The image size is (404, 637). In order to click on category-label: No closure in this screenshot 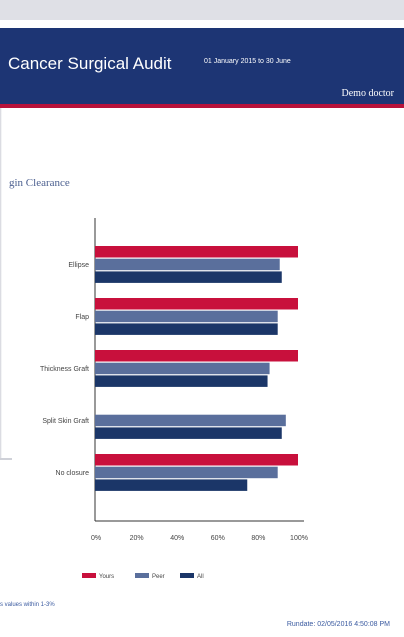, I will do `click(73, 473)`.